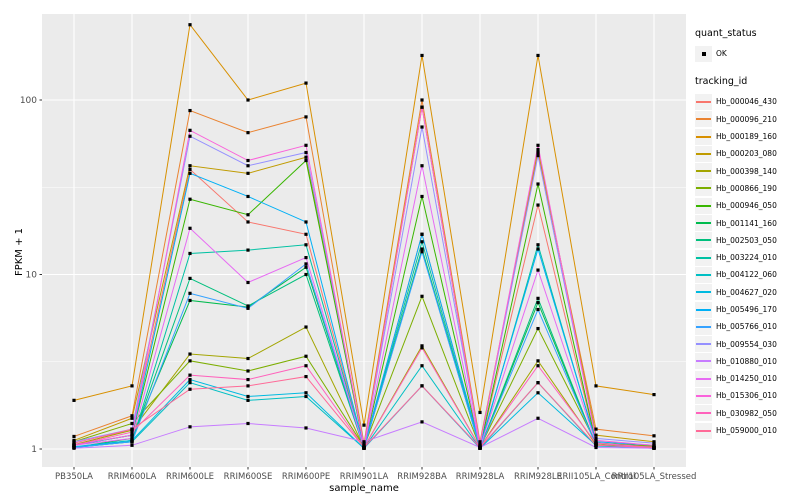 Image resolution: width=800 pixels, height=500 pixels. Describe the element at coordinates (746, 274) in the screenshot. I see `legend-entry-Hb_004122_060: Hb_004122_060` at that location.